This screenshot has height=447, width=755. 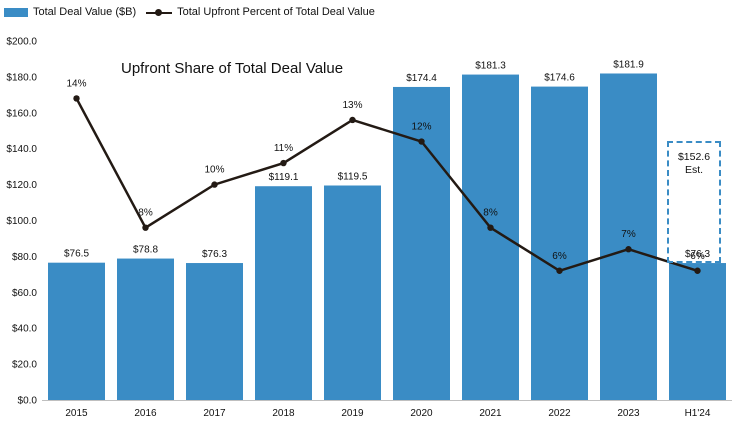 What do you see at coordinates (159, 12) in the screenshot?
I see `legend-line-swatch` at bounding box center [159, 12].